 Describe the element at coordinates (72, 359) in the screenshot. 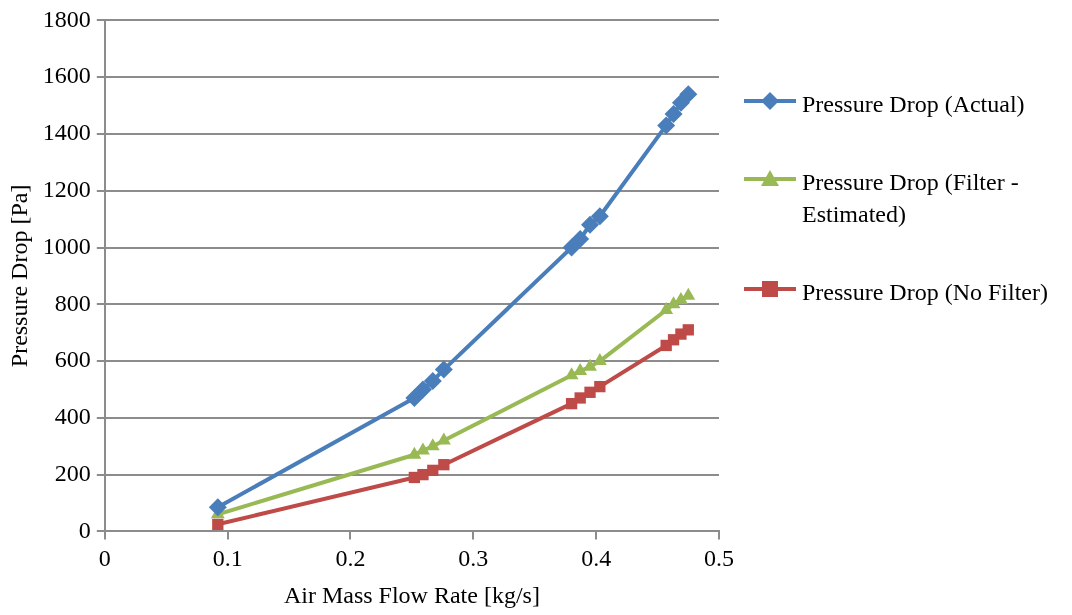

I see `y-tick-label: 600` at that location.